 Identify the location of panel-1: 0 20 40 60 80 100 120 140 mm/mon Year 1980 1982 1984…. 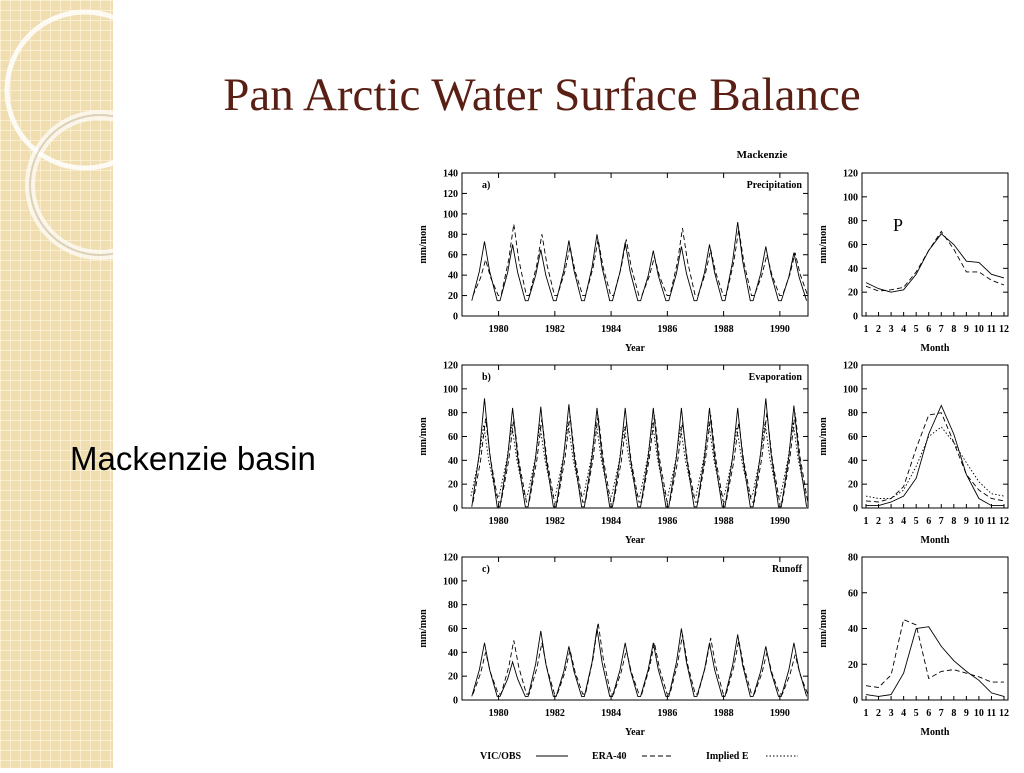
(613, 261).